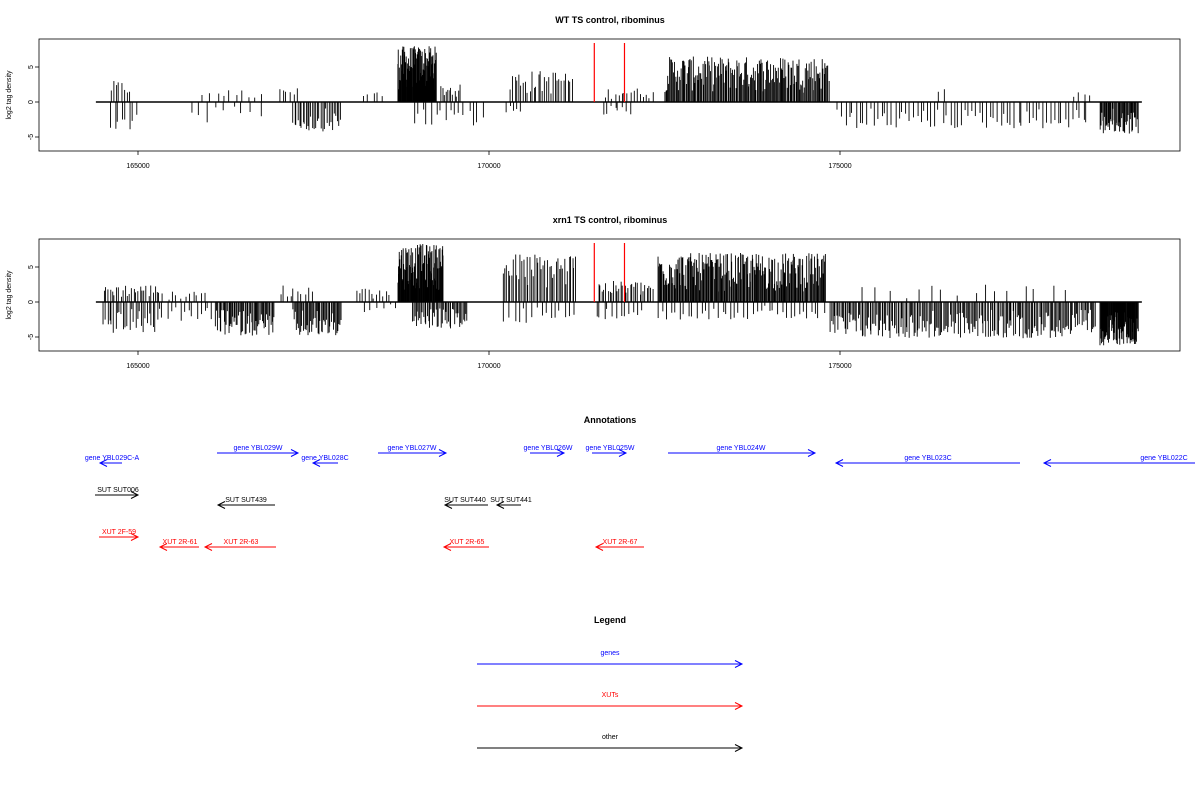 This screenshot has width=1200, height=805. I want to click on wt-y-axis: -5 0 5, so click(33, 102).